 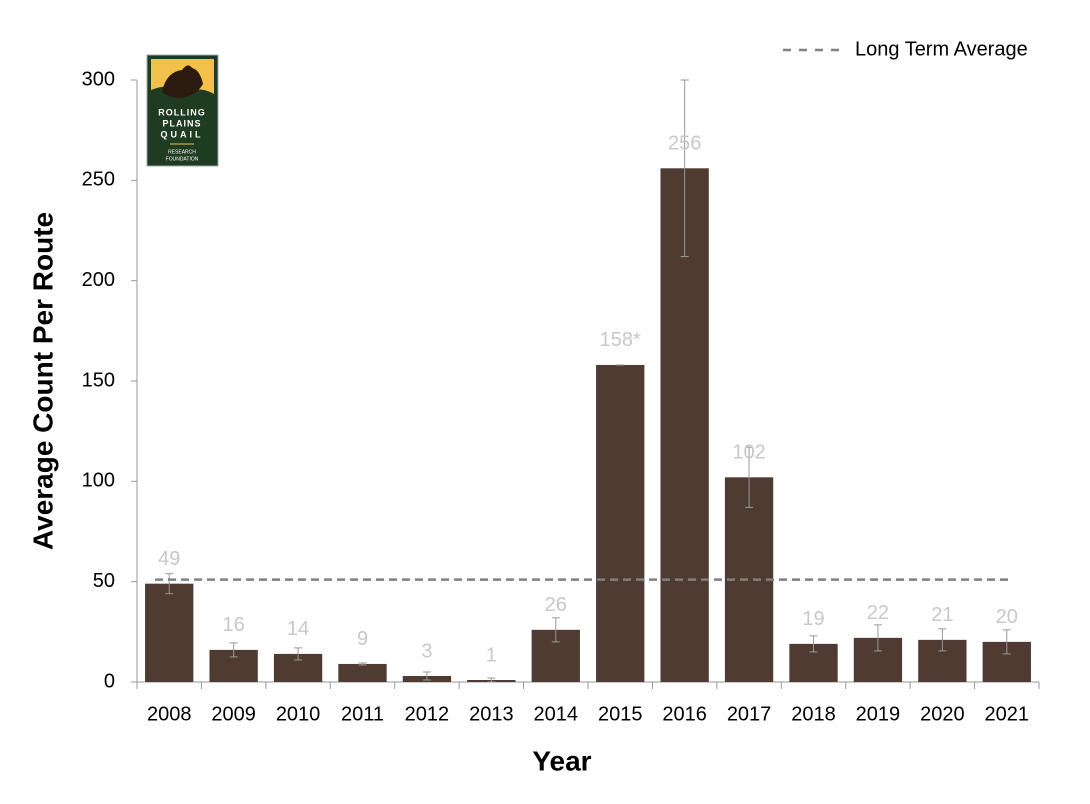 What do you see at coordinates (182, 81) in the screenshot?
I see `logo-quail` at bounding box center [182, 81].